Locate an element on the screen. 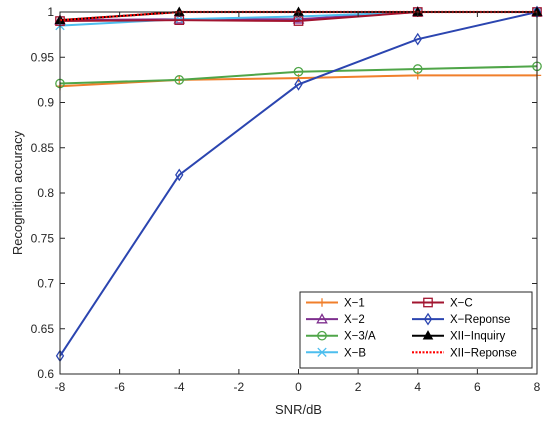 This screenshot has width=550, height=421. legend-item-x-1: X−1 is located at coordinates (335, 304).